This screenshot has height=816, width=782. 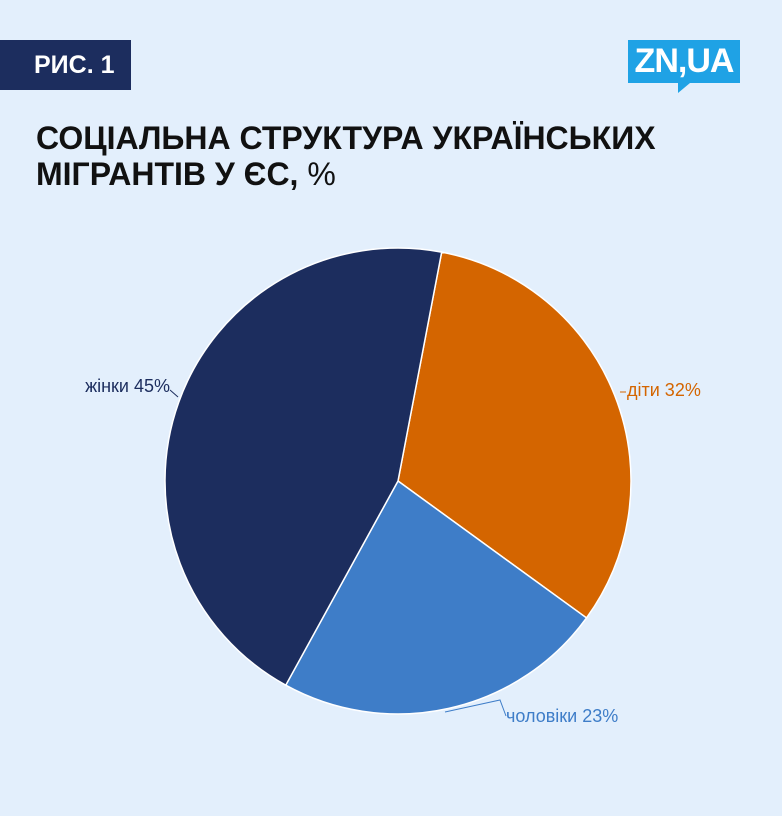 What do you see at coordinates (127, 386) in the screenshot?
I see `pie-label-3: жінки 45%` at bounding box center [127, 386].